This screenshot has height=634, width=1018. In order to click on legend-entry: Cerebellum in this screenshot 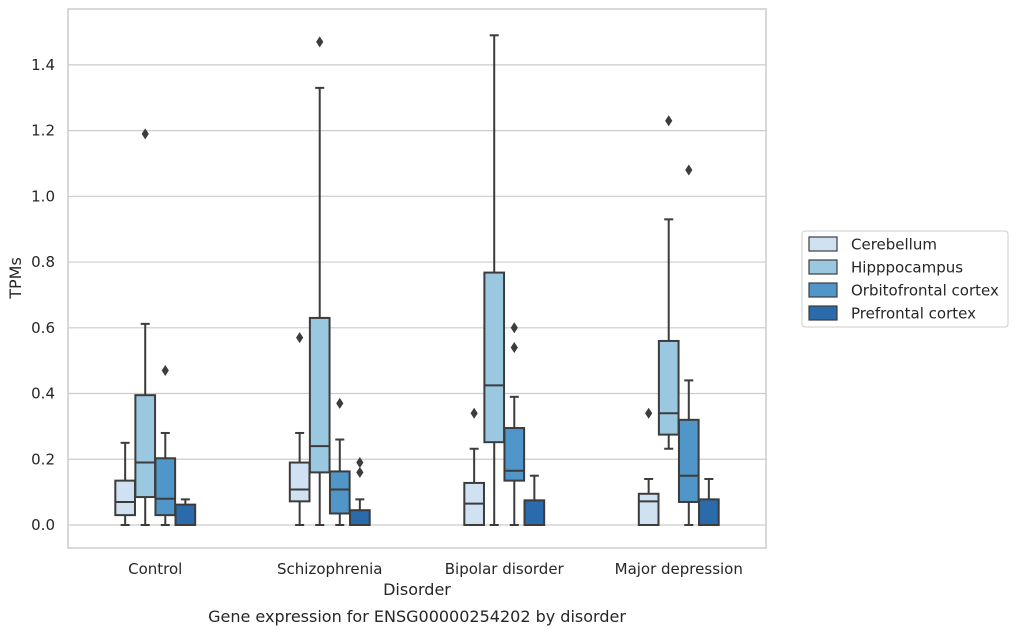, I will do `click(894, 245)`.